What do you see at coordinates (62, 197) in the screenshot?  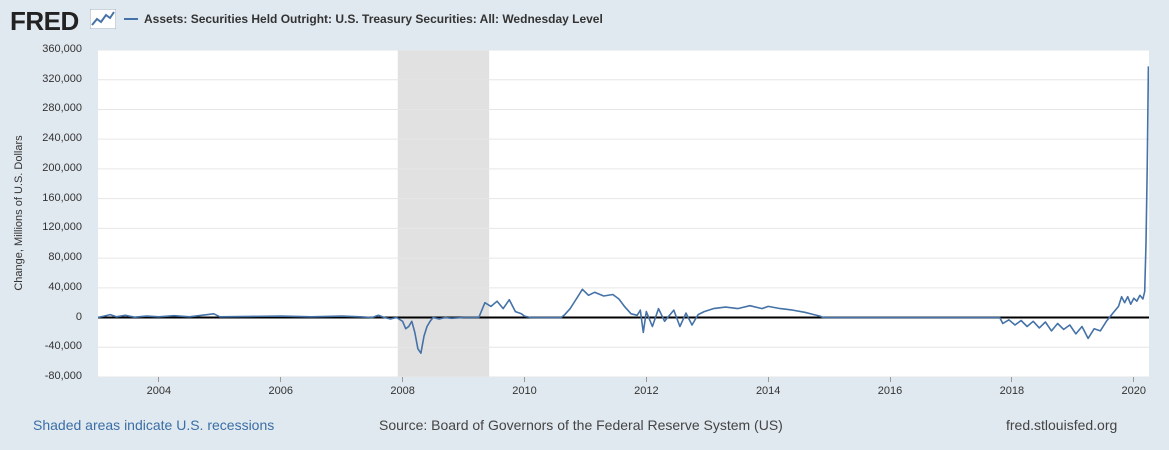 I see `y-tick-label: 160,000` at bounding box center [62, 197].